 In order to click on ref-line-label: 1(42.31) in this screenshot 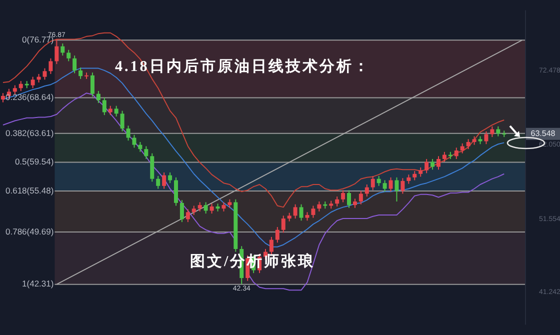, I will do `click(38, 283)`.